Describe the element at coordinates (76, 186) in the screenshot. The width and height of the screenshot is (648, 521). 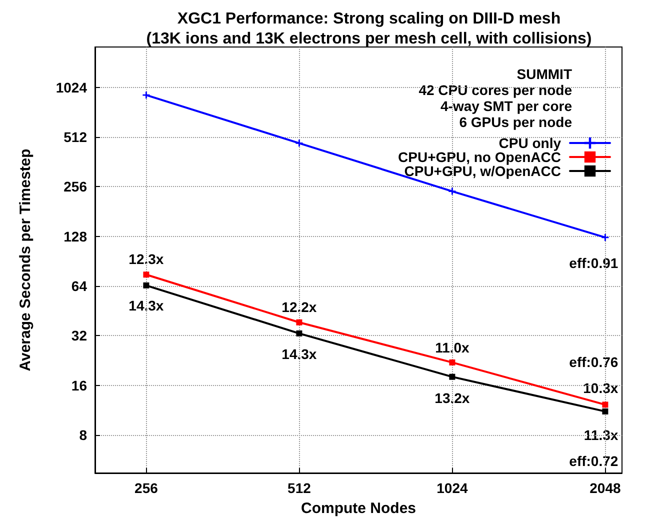
I see `y-tick-label: 256` at that location.